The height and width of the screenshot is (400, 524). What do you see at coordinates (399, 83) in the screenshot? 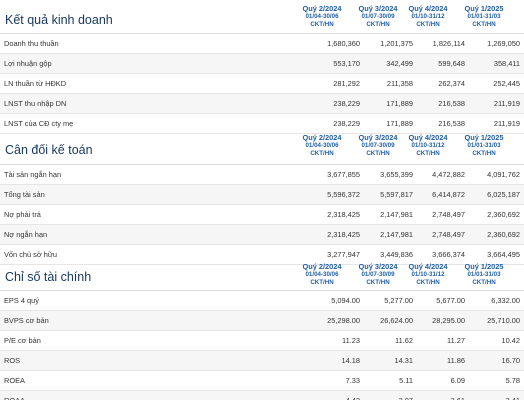
I see `row-value: 211,358` at bounding box center [399, 83].